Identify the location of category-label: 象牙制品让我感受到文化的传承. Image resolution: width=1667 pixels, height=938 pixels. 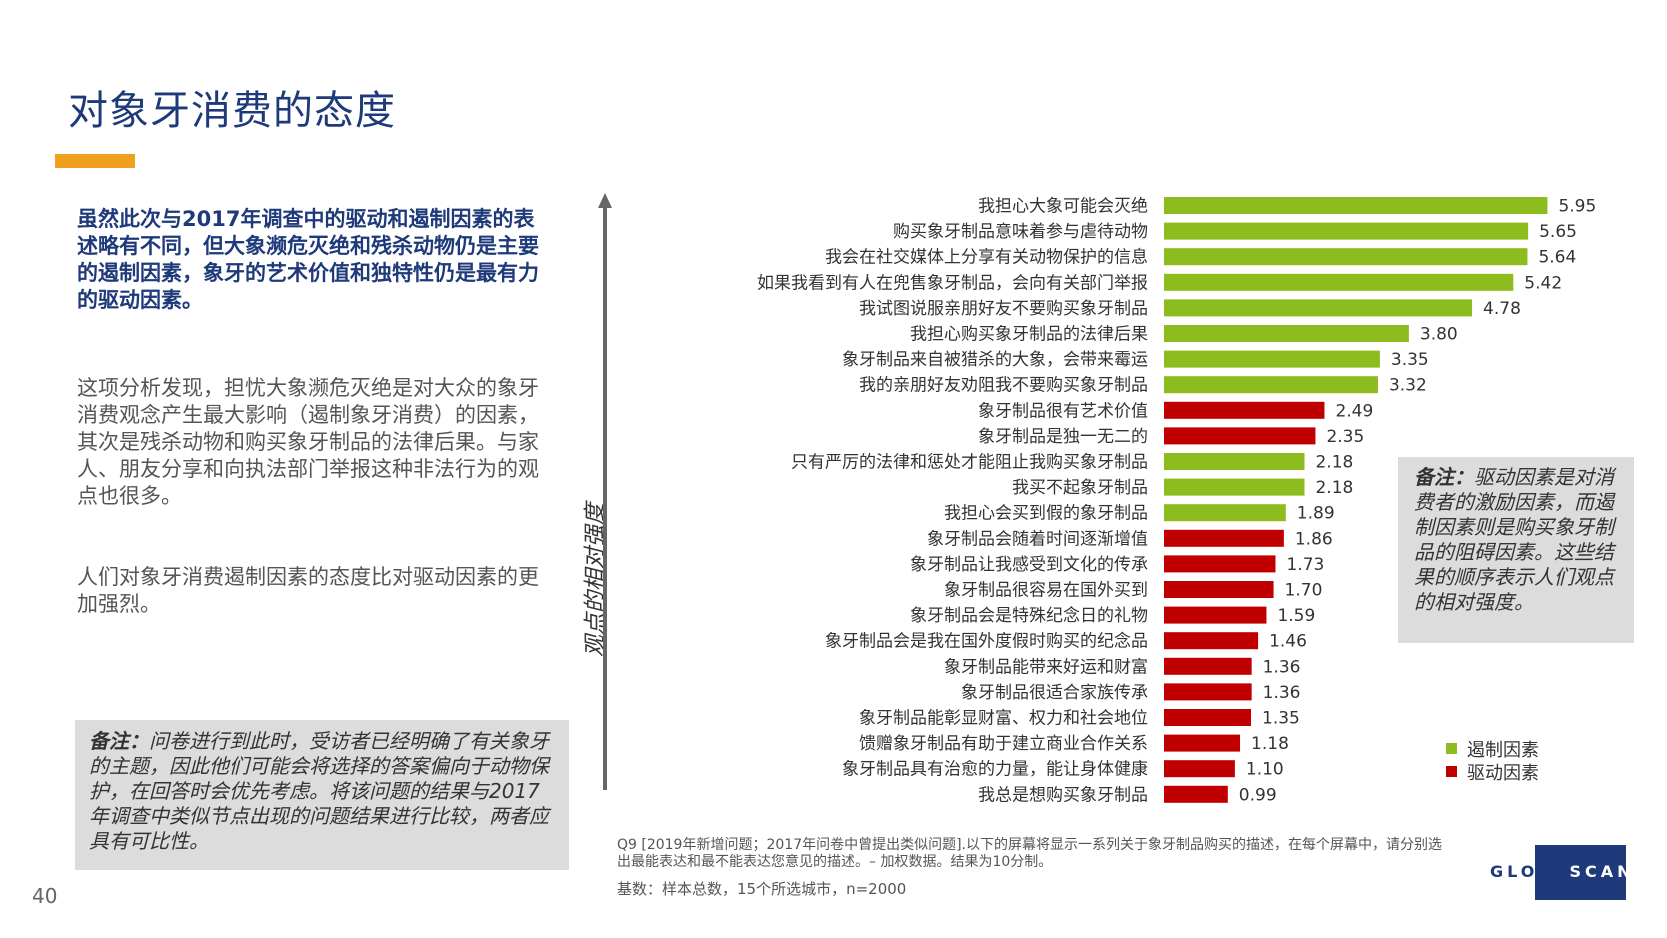
(1029, 565).